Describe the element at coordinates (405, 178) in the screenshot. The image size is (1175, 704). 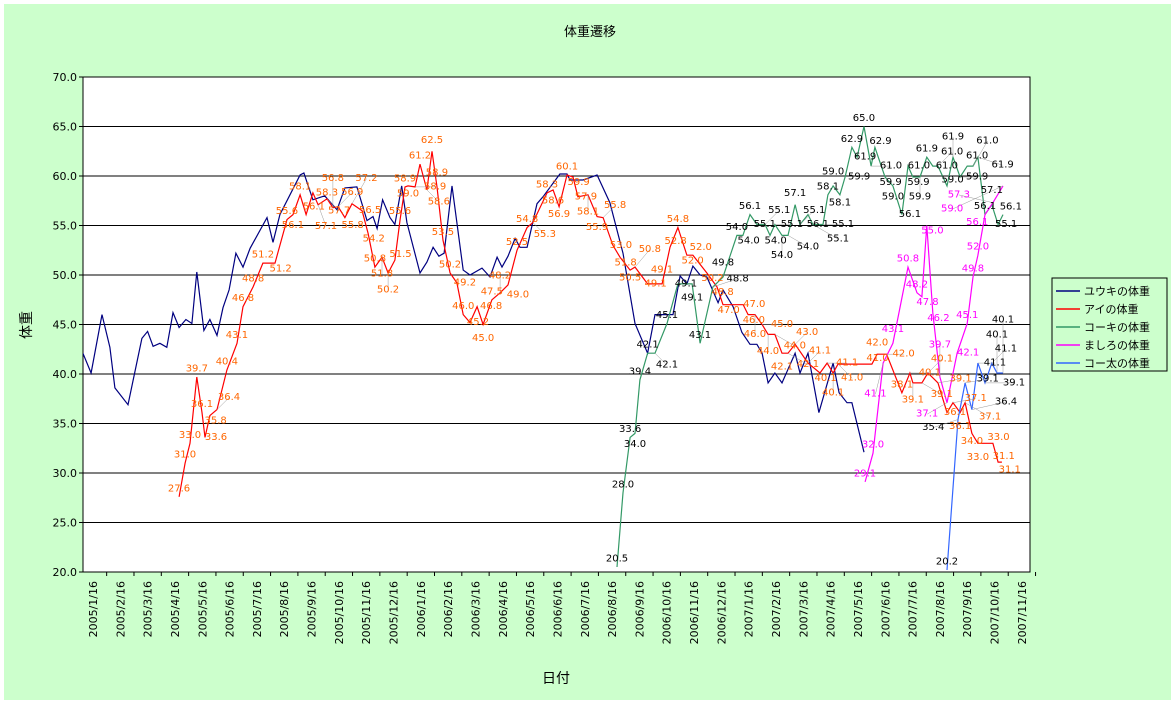
I see `data-label: 58.9` at that location.